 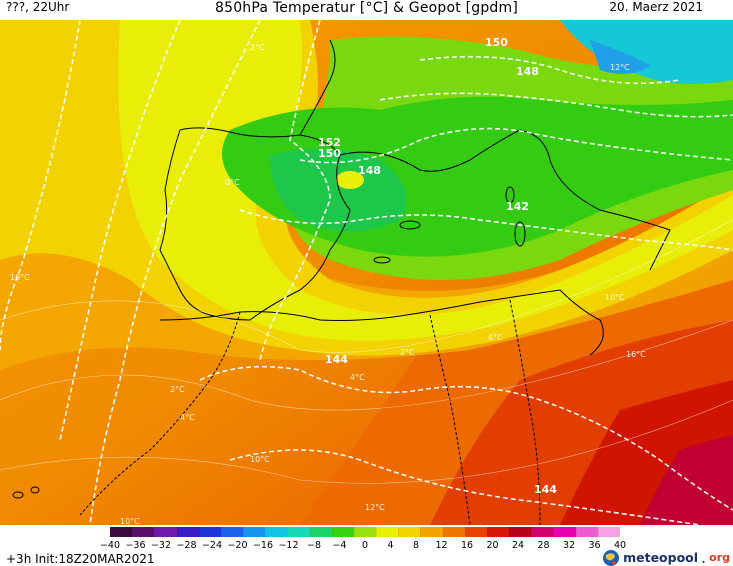 What do you see at coordinates (636, 354) in the screenshot?
I see `temp-label: 16°C` at bounding box center [636, 354].